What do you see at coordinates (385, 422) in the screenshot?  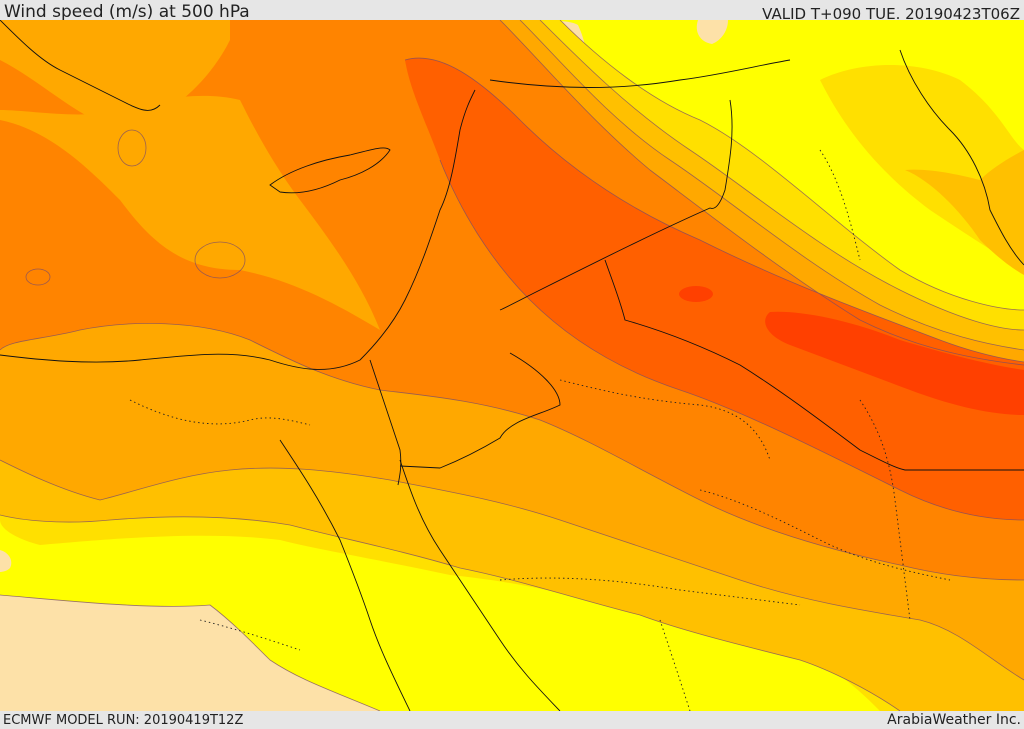 I see `border-egypt-israel` at bounding box center [385, 422].